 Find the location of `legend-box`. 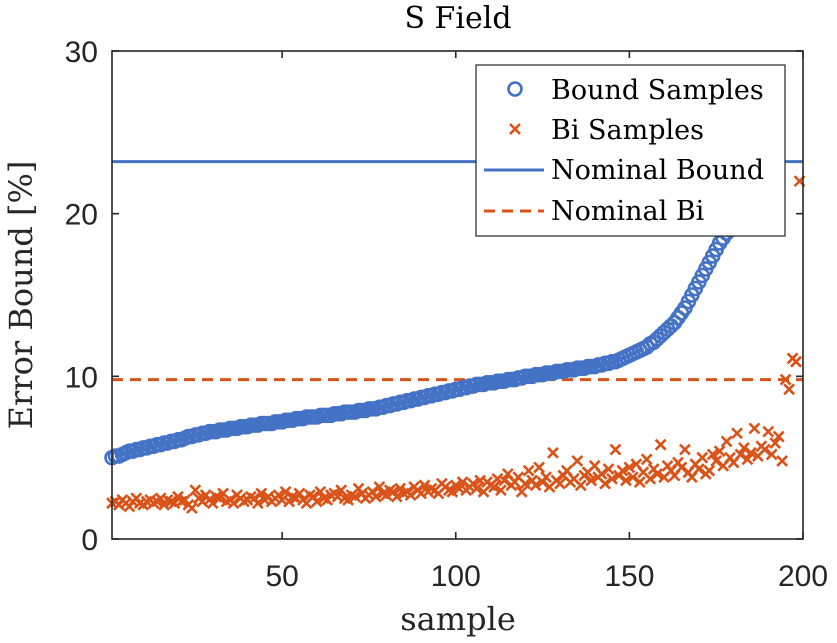

legend-box is located at coordinates (630, 150).